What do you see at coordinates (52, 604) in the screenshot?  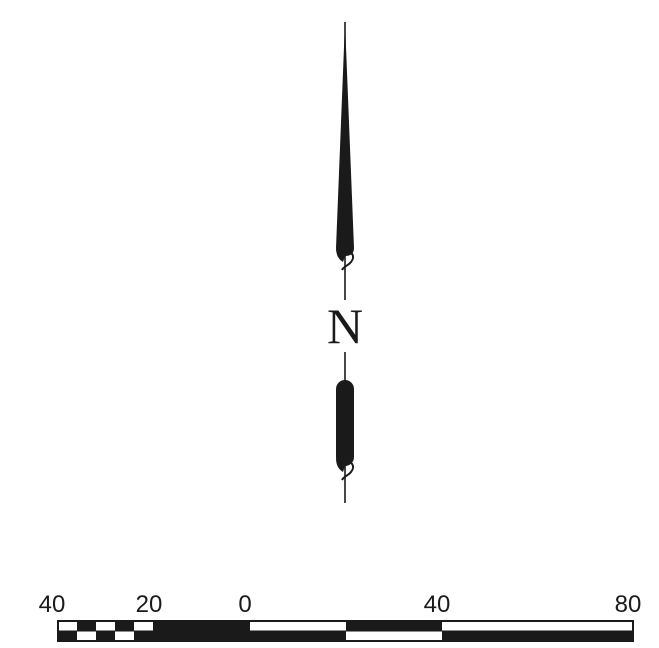 I see `scale-label-40-left: 40` at bounding box center [52, 604].